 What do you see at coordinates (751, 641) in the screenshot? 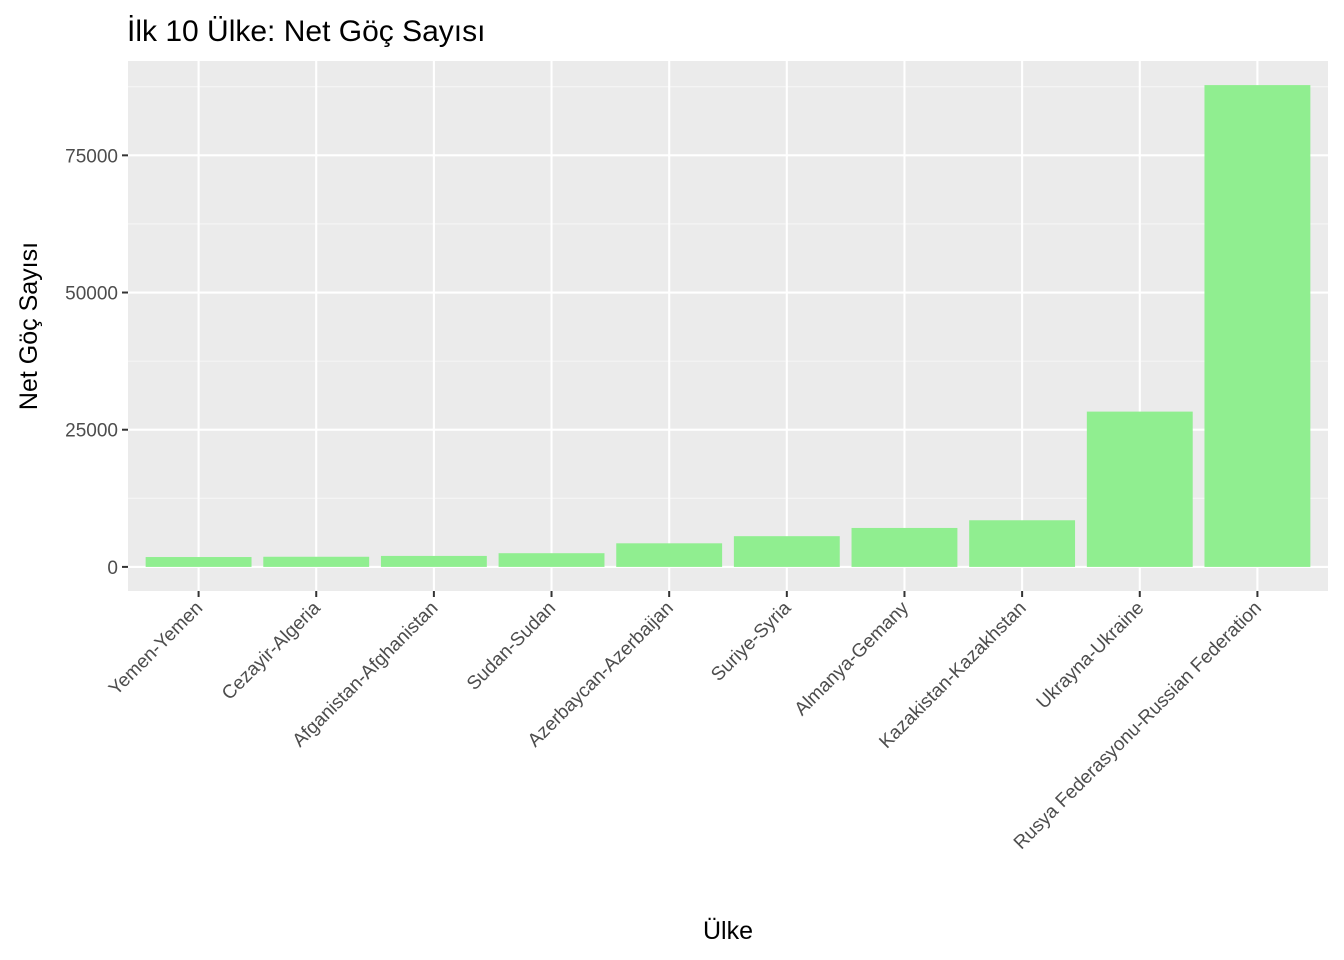
I see `x-tick-label: Suriye-Syria` at bounding box center [751, 641].